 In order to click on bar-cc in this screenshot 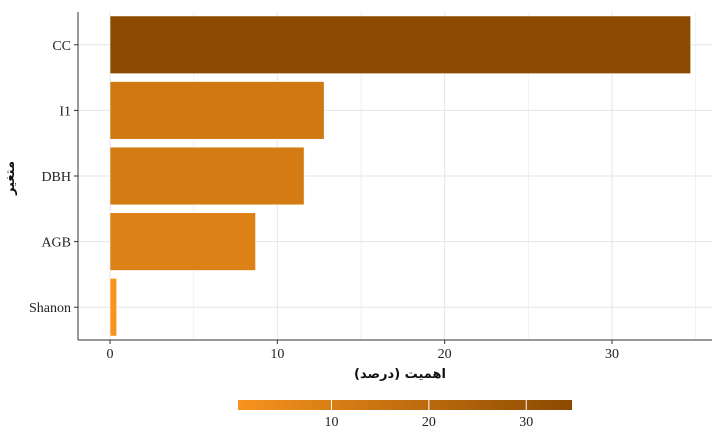, I will do `click(400, 44)`.